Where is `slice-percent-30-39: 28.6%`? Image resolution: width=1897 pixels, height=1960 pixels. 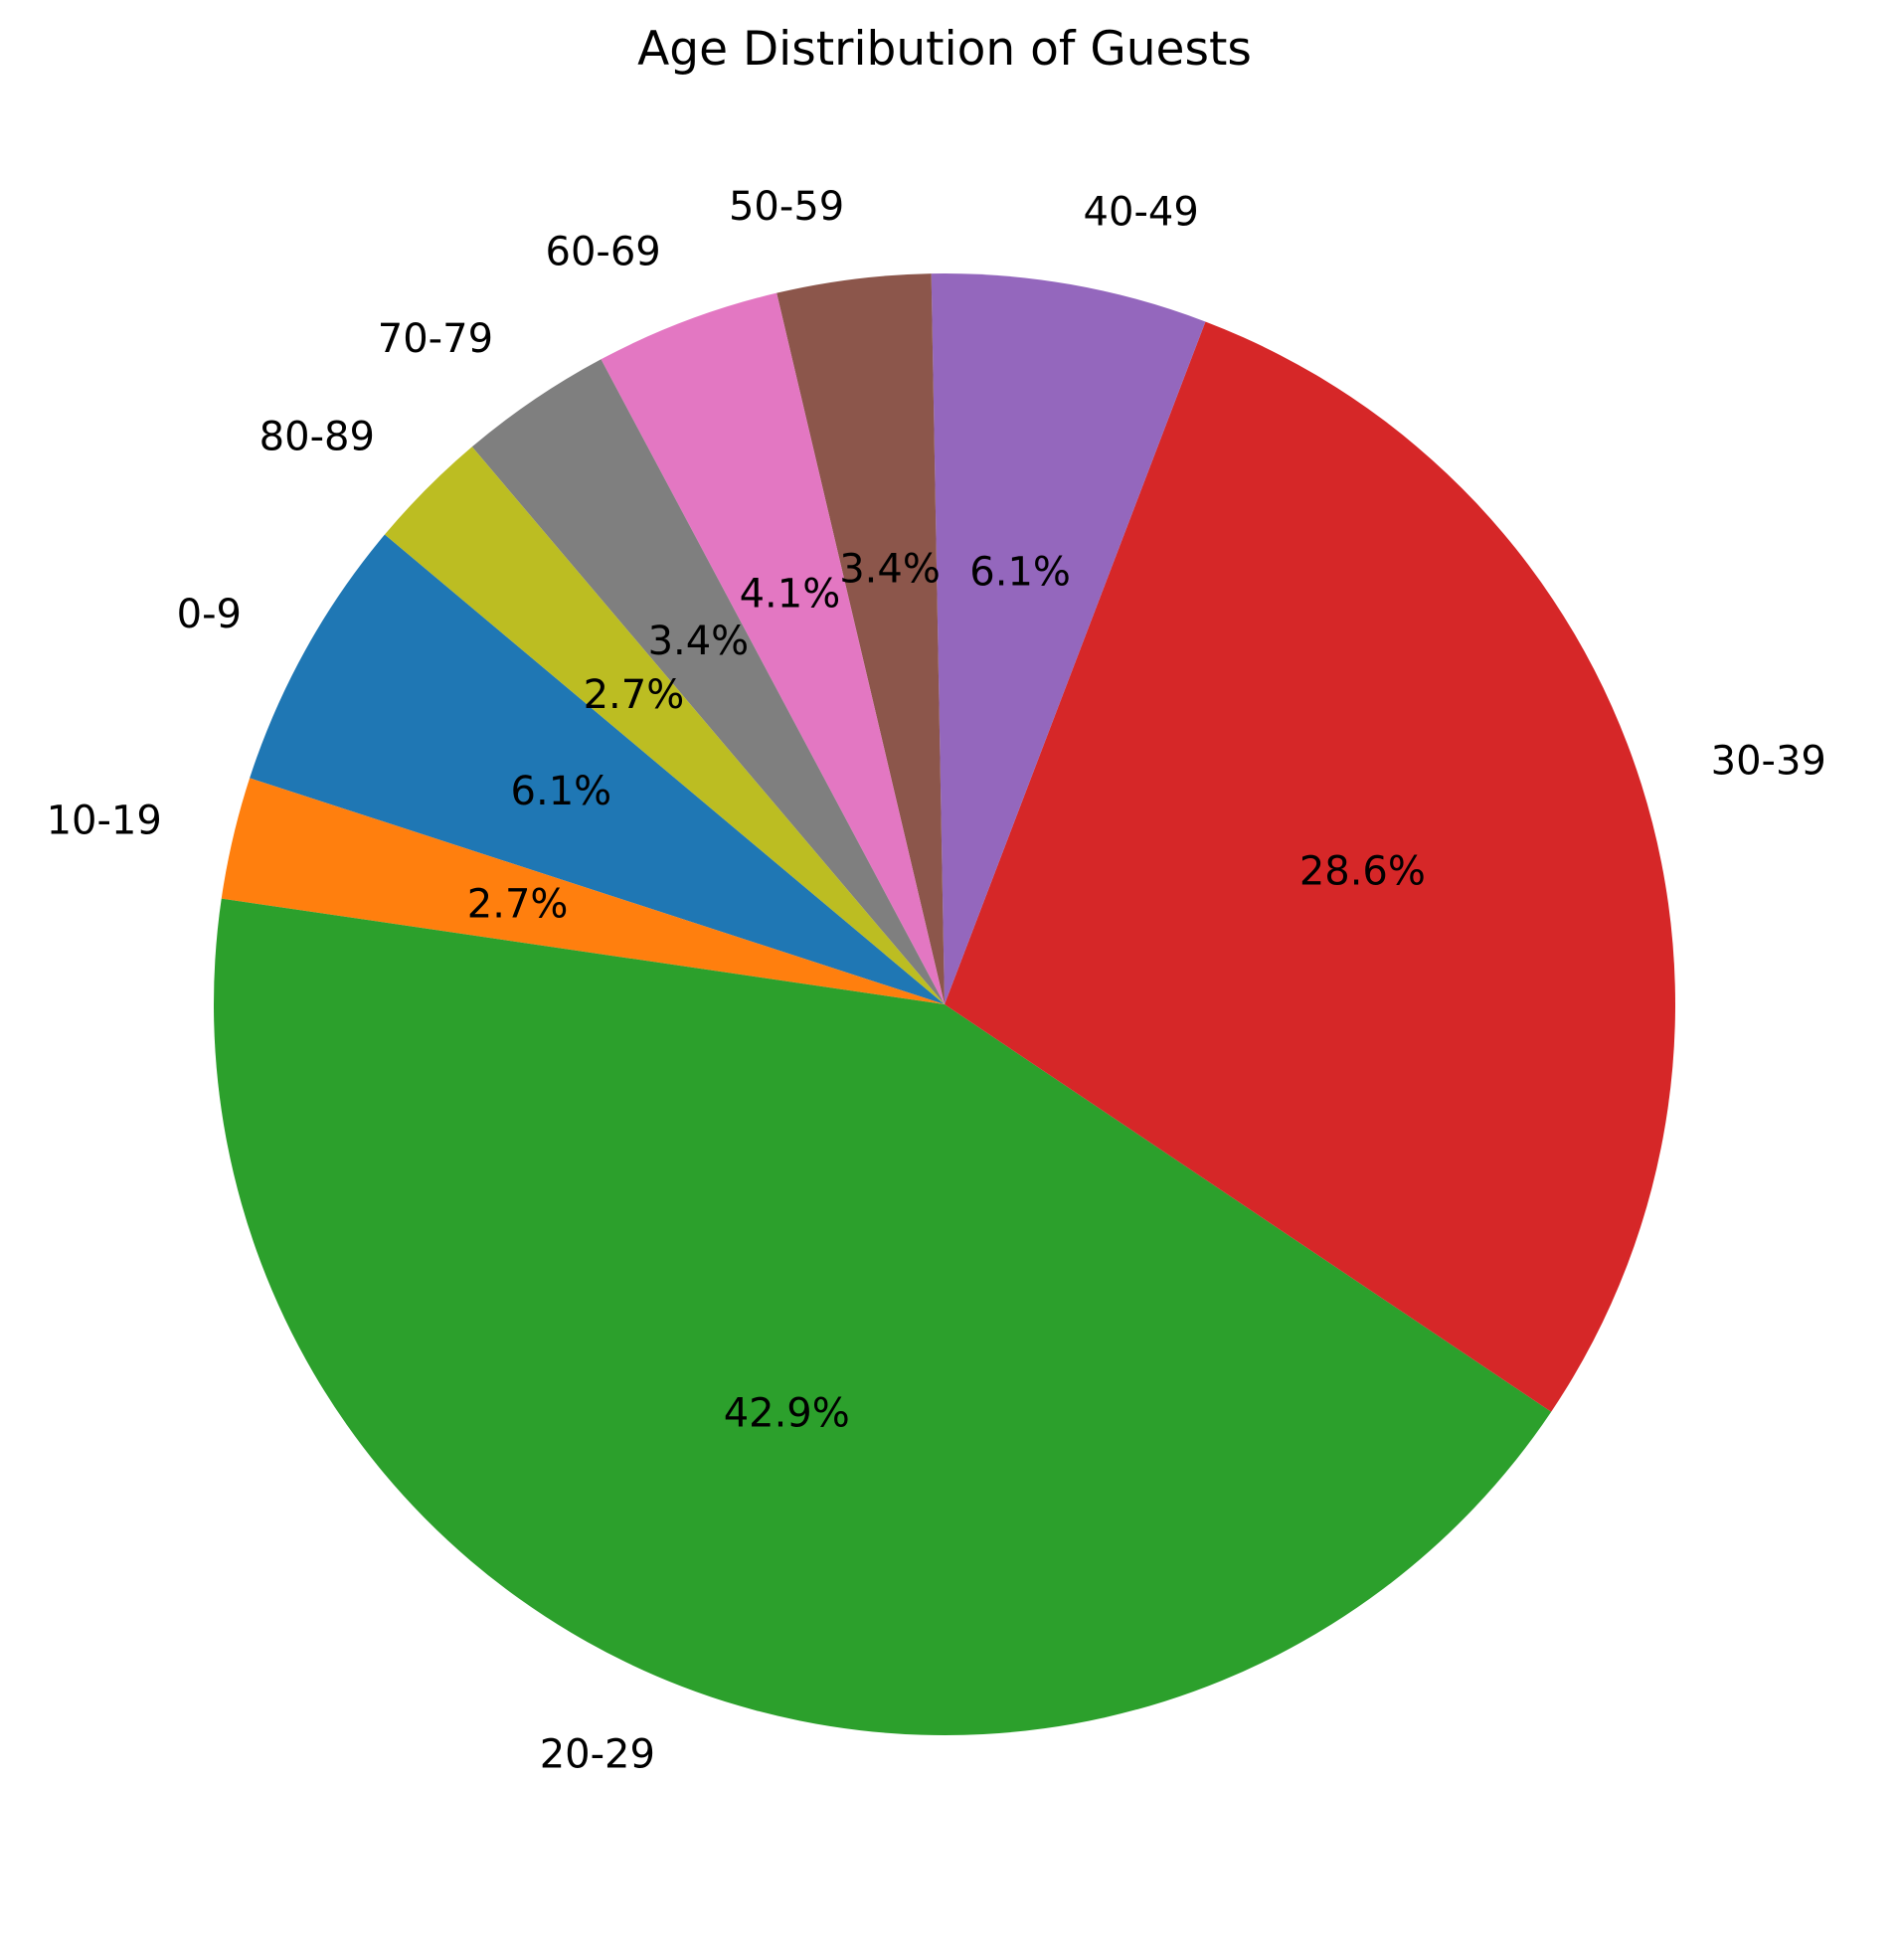
slice-percent-30-39: 28.6% is located at coordinates (1362, 872).